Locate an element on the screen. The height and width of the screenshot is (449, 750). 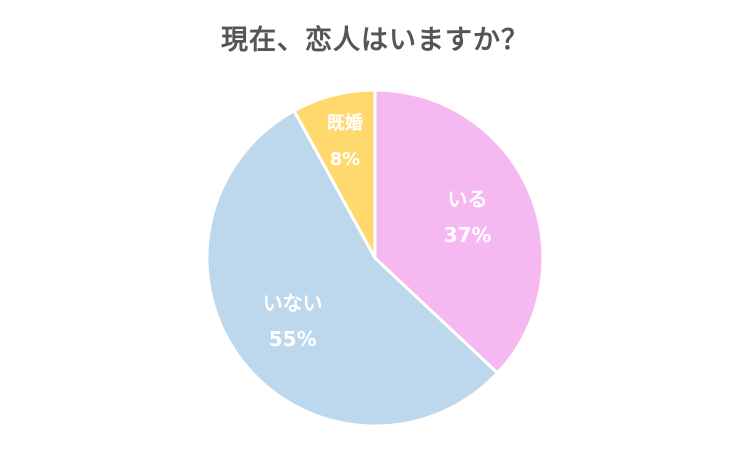
slice-value-label: 8% is located at coordinates (345, 159).